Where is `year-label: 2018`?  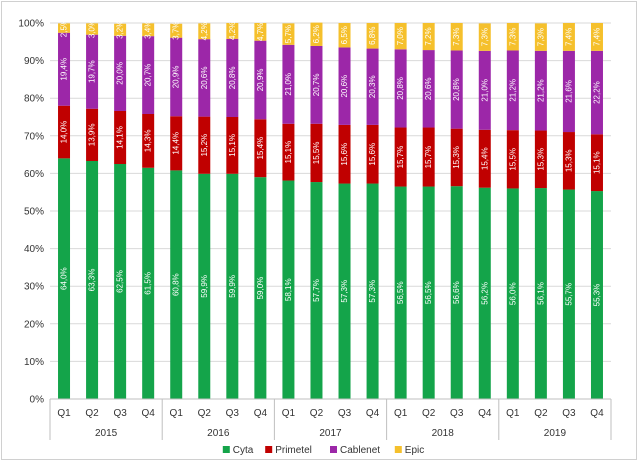
year-label: 2018 is located at coordinates (443, 433).